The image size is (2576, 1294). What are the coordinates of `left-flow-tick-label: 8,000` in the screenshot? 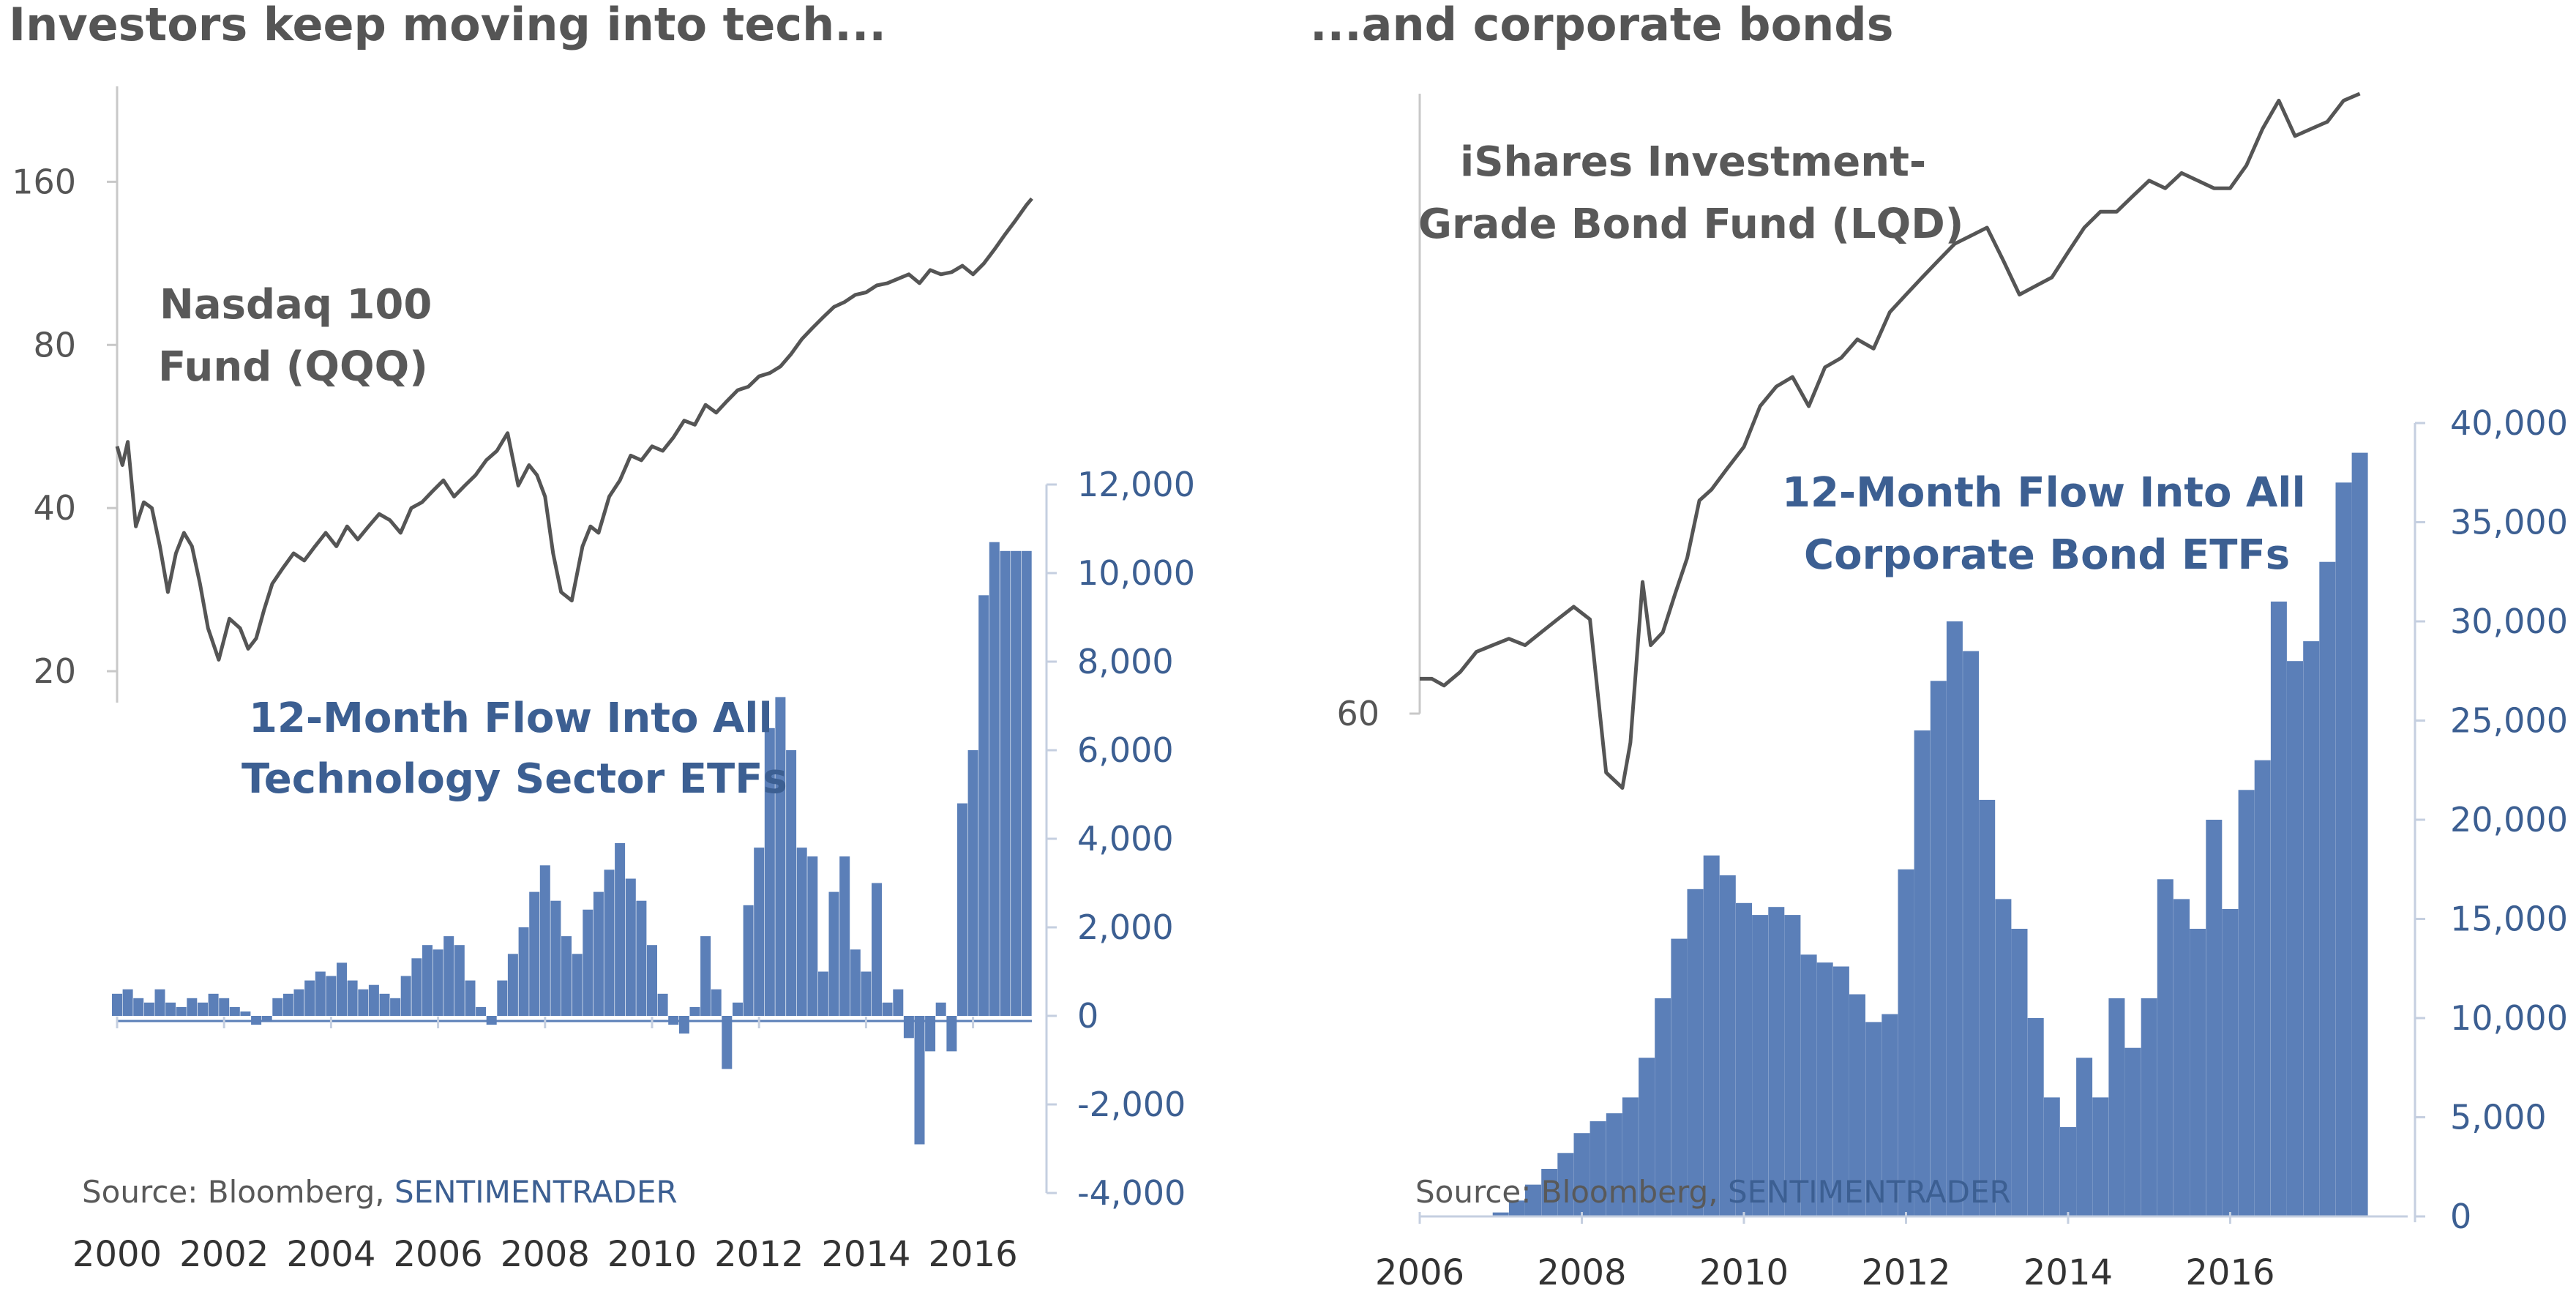 It's located at (1125, 661).